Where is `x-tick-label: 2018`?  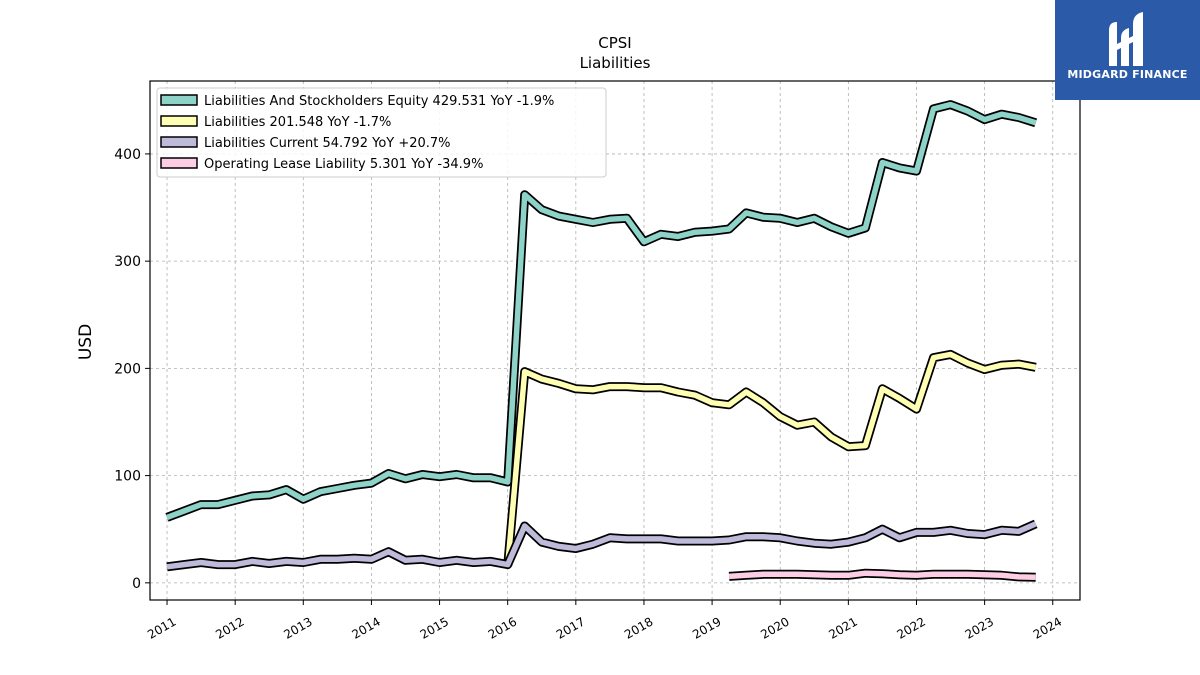 x-tick-label: 2018 is located at coordinates (638, 627).